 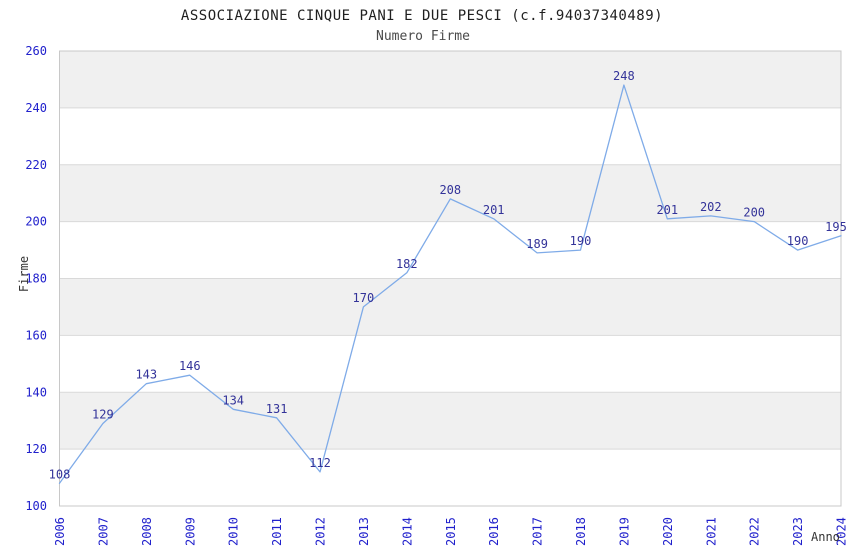 I want to click on x-tick-label: 2022, so click(x=755, y=531).